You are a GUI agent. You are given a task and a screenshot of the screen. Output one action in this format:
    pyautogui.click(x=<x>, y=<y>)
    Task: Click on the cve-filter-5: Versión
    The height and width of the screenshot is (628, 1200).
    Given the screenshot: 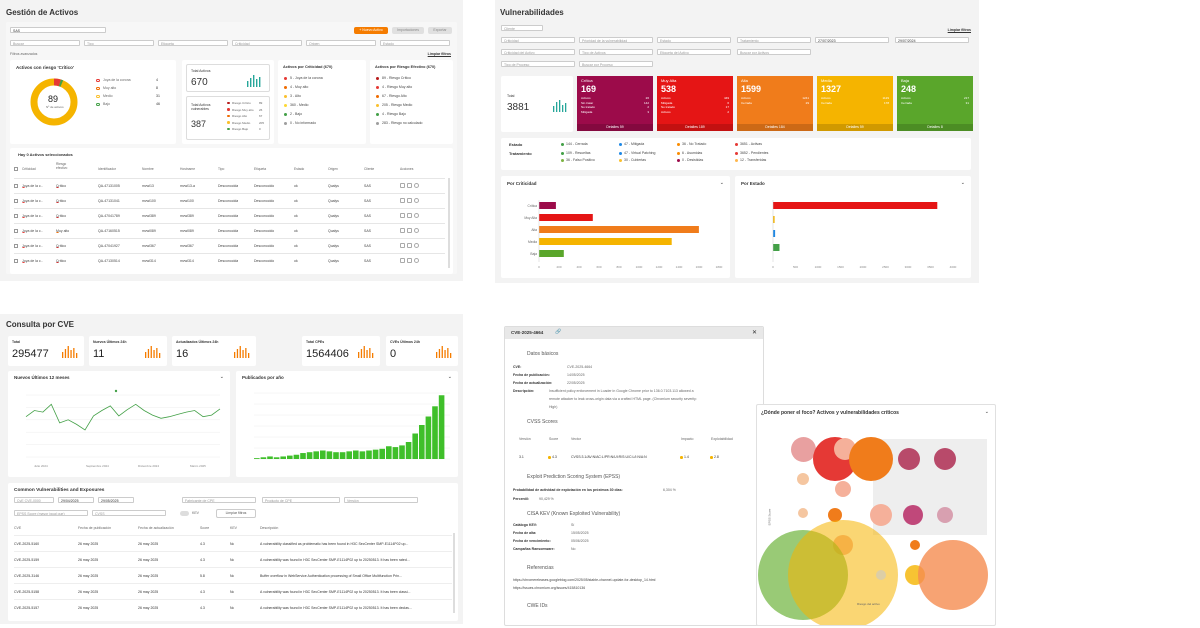 What is the action you would take?
    pyautogui.click(x=381, y=500)
    